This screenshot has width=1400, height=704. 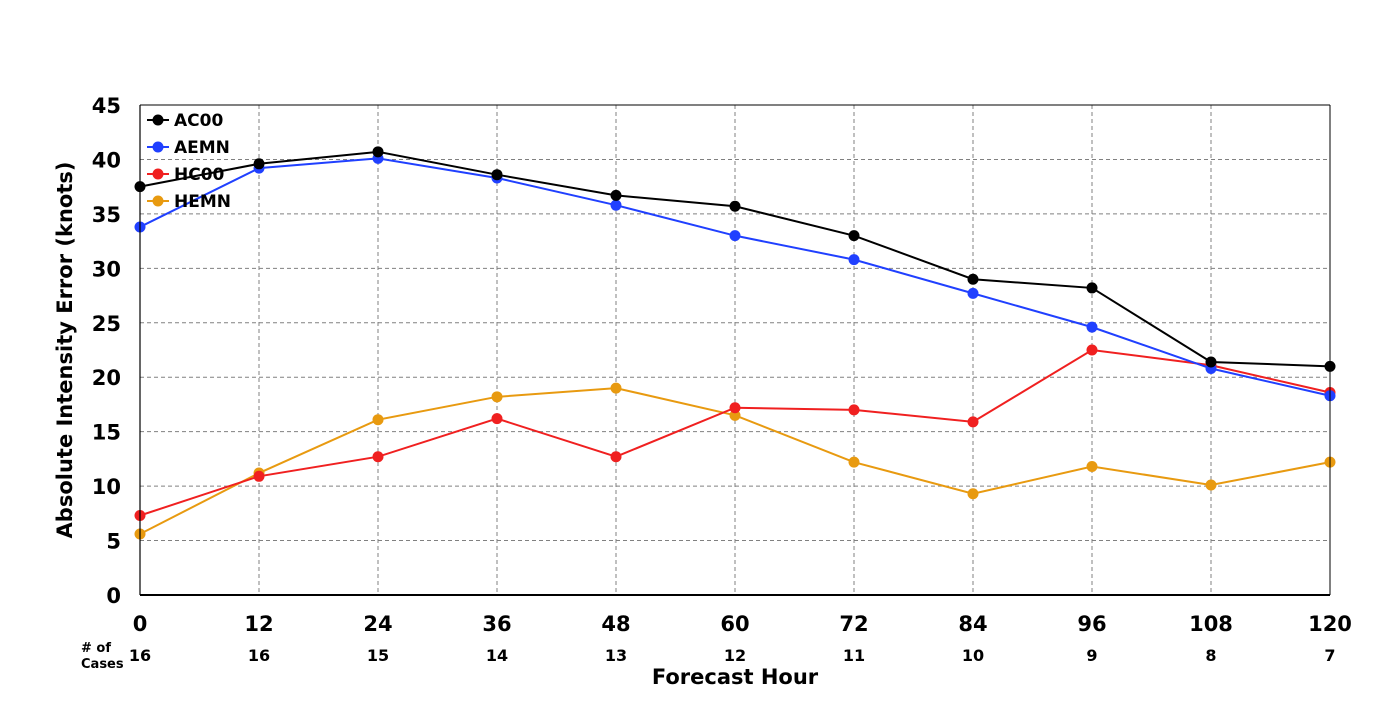 What do you see at coordinates (734, 624) in the screenshot?
I see `x-tick-label: 60` at bounding box center [734, 624].